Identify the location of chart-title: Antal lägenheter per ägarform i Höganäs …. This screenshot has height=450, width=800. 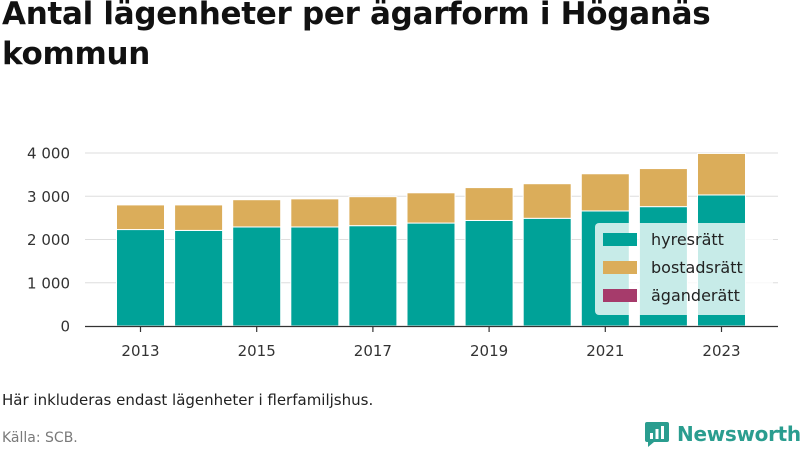
(356, 36).